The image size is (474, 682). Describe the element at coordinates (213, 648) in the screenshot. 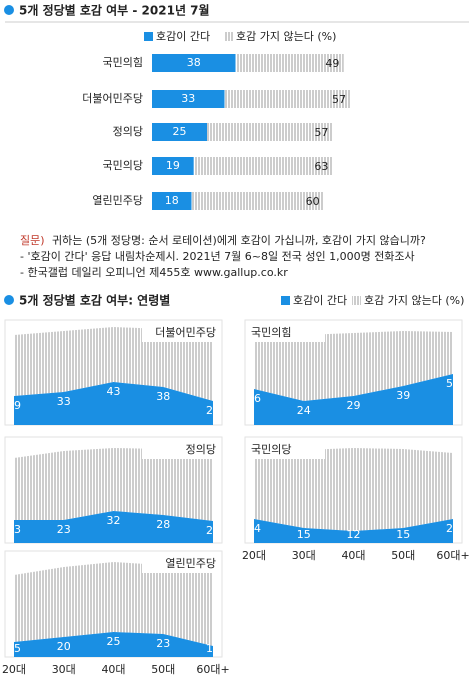

I see `value-label: 11` at that location.